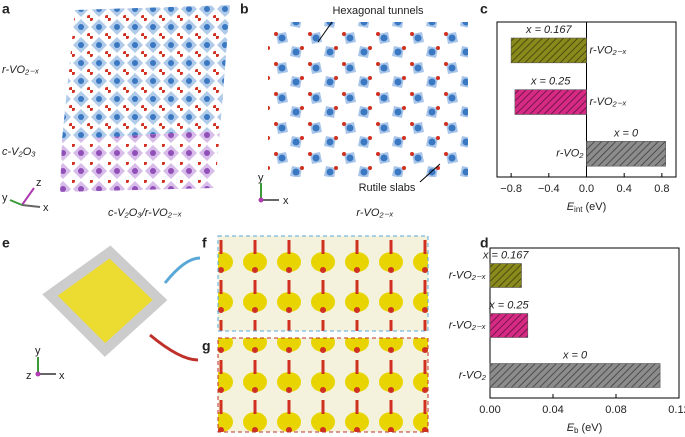  Describe the element at coordinates (511, 189) in the screenshot. I see `x-tick-label: −0.8` at that location.